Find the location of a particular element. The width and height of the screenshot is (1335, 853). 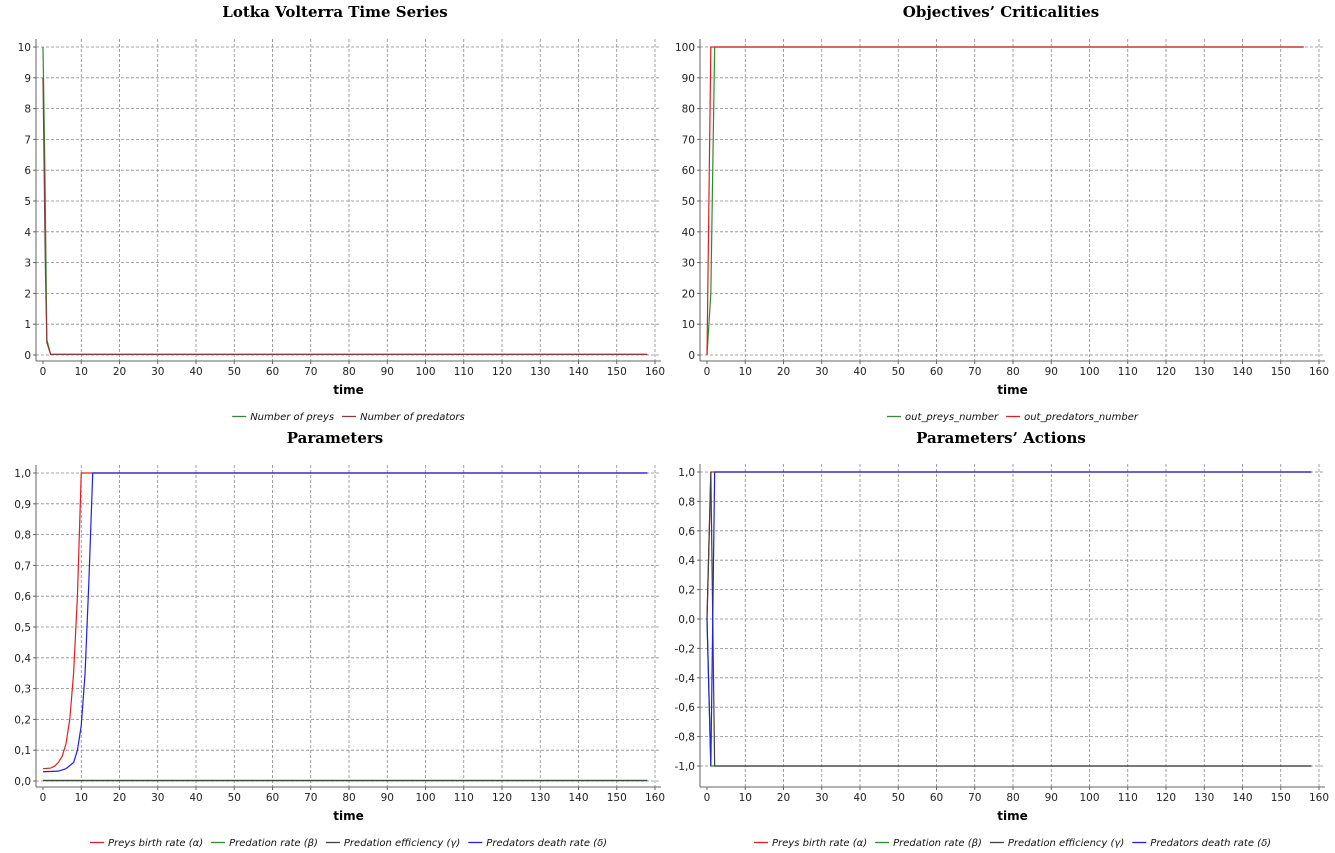

legend-label: Predators death rate (δ) is located at coordinates (546, 843).